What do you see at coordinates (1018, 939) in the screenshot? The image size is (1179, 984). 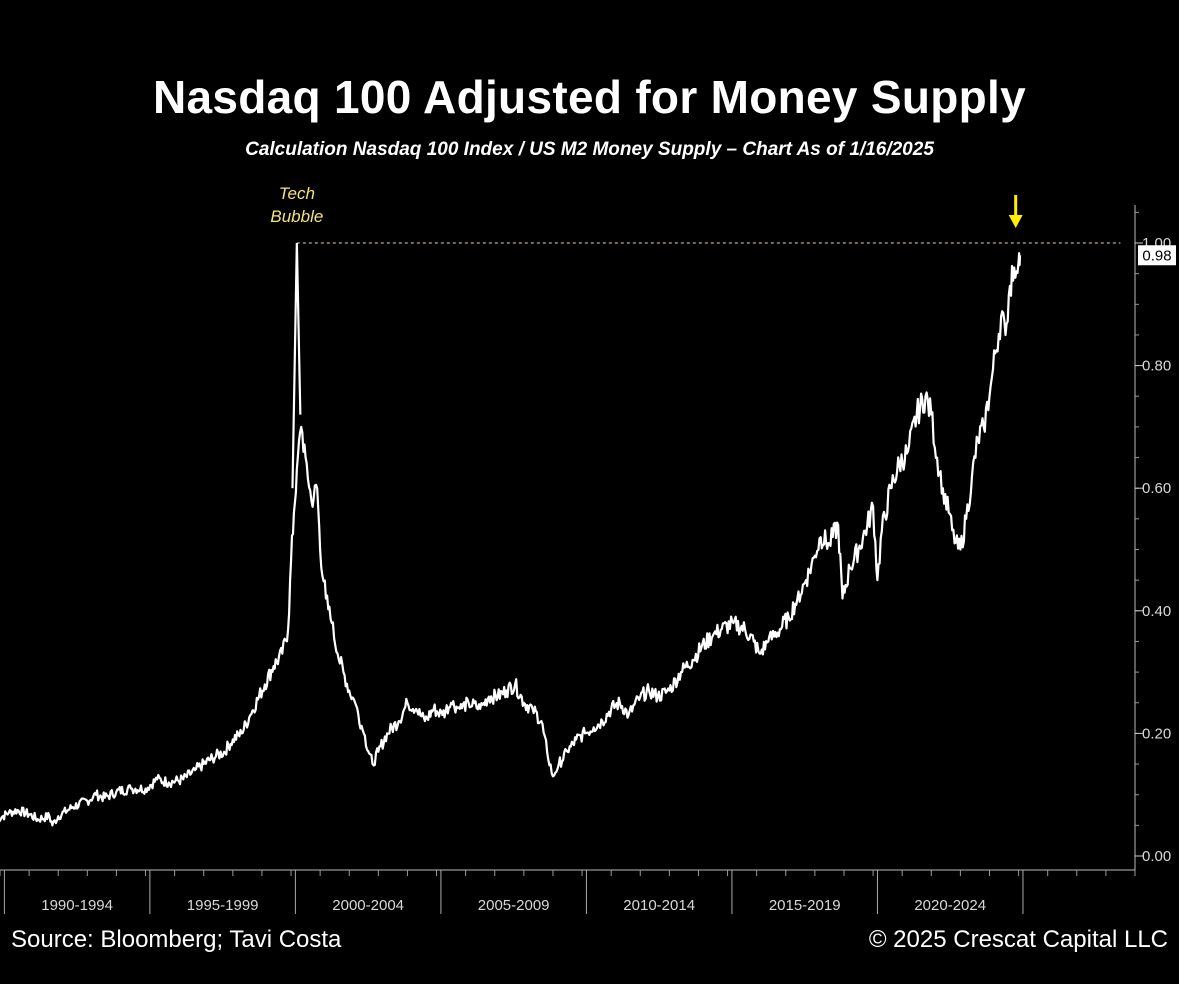 I see `copyright-notice: © 2025 Crescat Capital LLC` at bounding box center [1018, 939].